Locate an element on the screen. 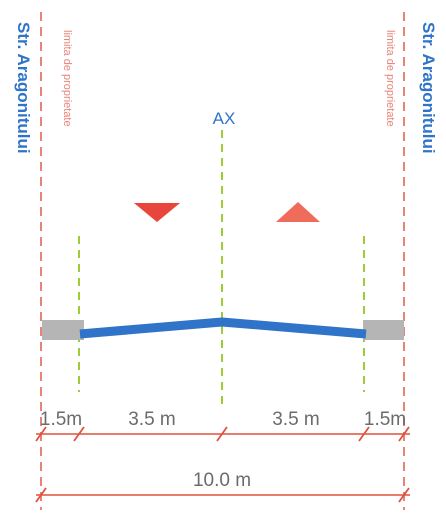  sidewalk-left is located at coordinates (63, 330).